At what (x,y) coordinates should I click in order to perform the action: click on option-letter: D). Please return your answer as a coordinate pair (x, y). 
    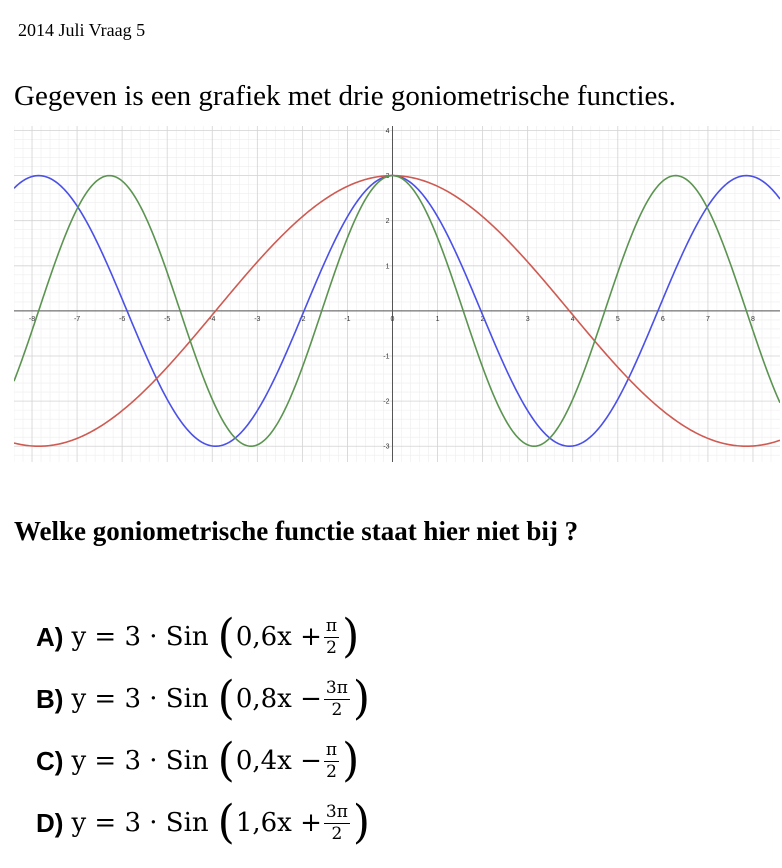
    Looking at the image, I should click on (50, 822).